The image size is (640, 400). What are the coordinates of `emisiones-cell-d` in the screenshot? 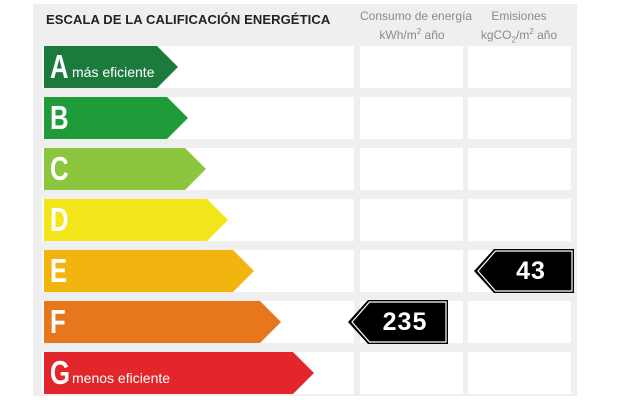 It's located at (519, 220).